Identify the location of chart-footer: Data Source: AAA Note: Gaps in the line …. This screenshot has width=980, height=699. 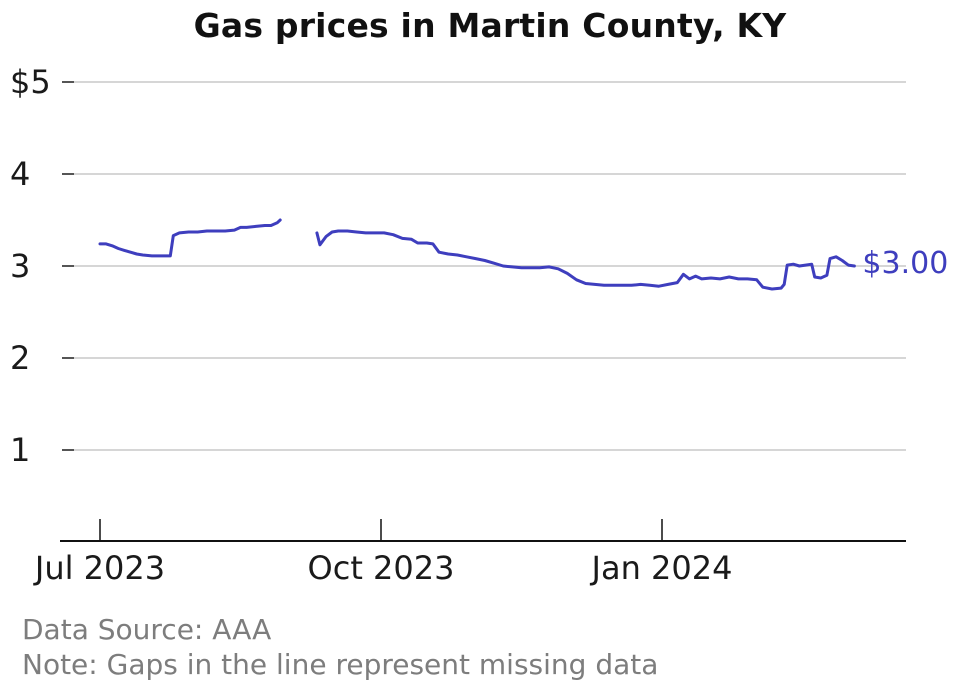
(340, 647).